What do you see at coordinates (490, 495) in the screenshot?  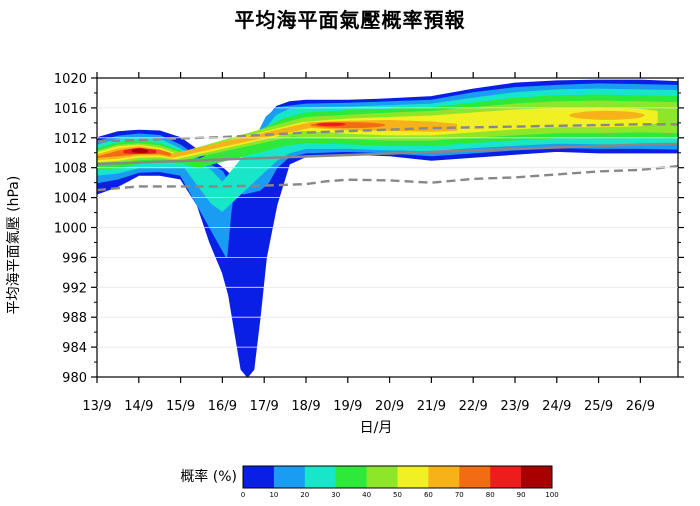 I see `legend-level-label: 80` at bounding box center [490, 495].